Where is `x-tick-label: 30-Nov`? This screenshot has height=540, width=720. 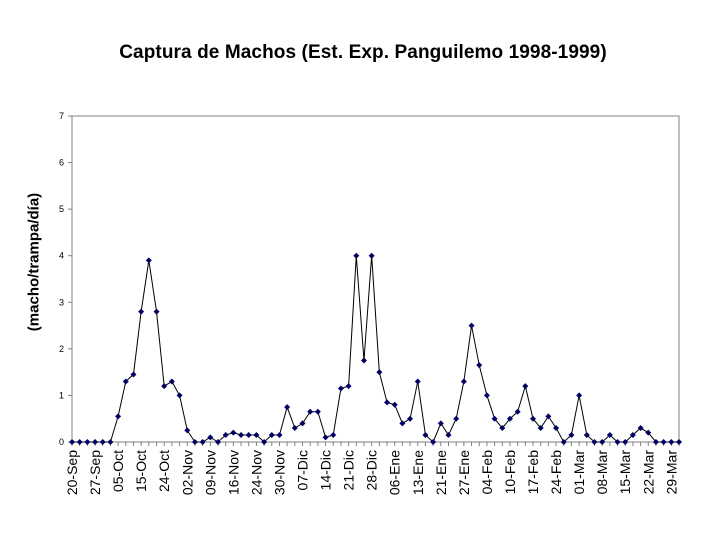 x-tick-label: 30-Nov is located at coordinates (279, 472).